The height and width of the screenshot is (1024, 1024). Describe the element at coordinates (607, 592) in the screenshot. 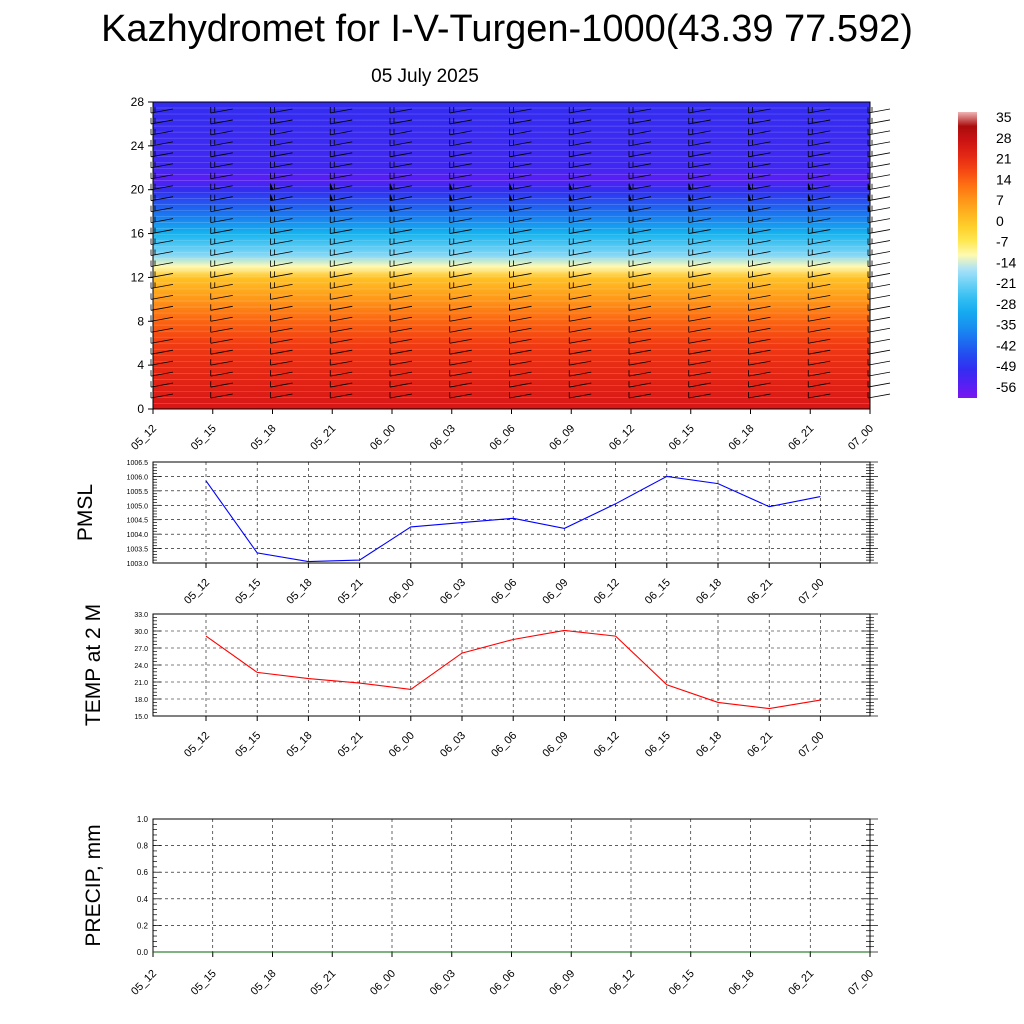

I see `x-tick-label: 06_12` at that location.